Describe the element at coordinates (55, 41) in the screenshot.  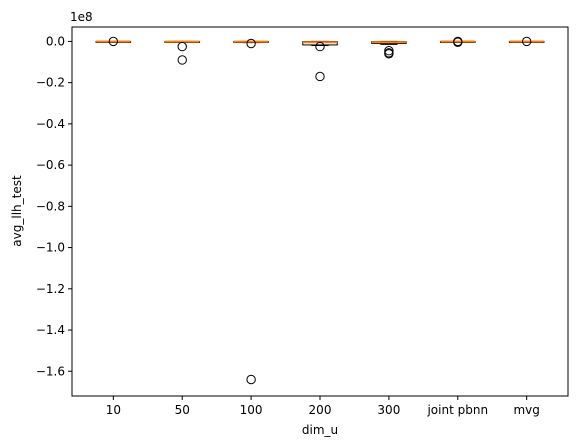
I see `y-tick-label: 0.0` at that location.